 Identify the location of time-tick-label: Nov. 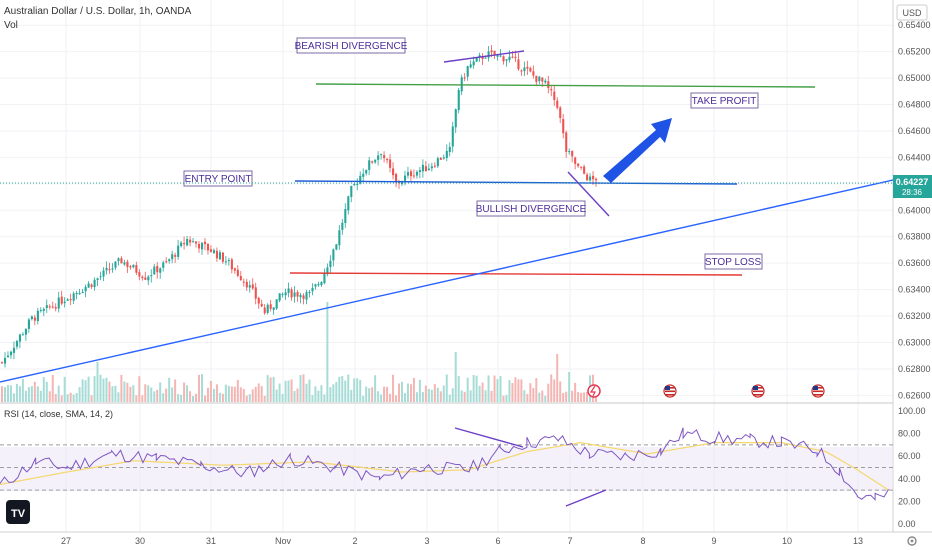
(283, 541).